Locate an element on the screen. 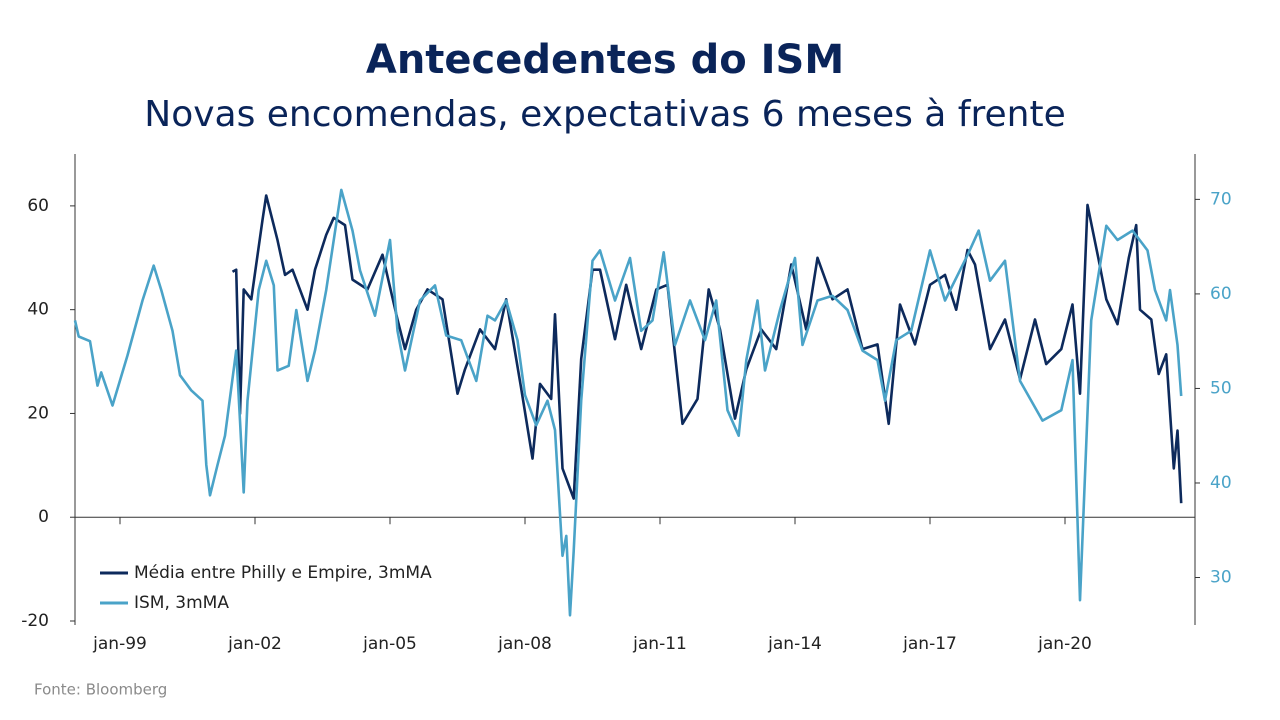  y2-tick-label: 50 is located at coordinates (1221, 388).